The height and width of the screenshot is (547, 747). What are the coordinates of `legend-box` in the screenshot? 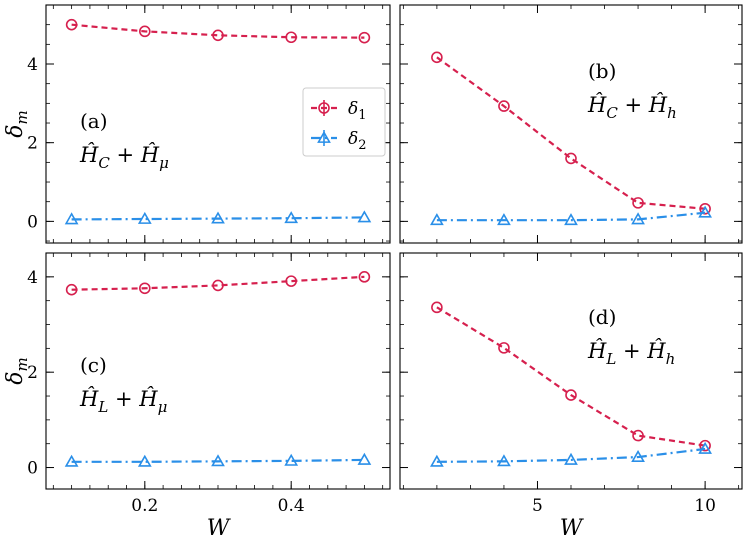 It's located at (344, 122).